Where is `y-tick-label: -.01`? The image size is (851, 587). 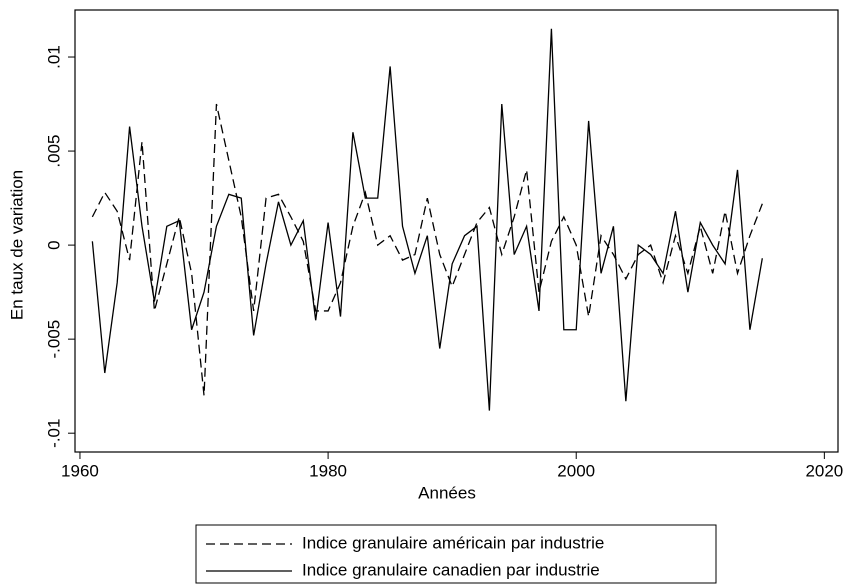 y-tick-label: -.01 is located at coordinates (53, 433).